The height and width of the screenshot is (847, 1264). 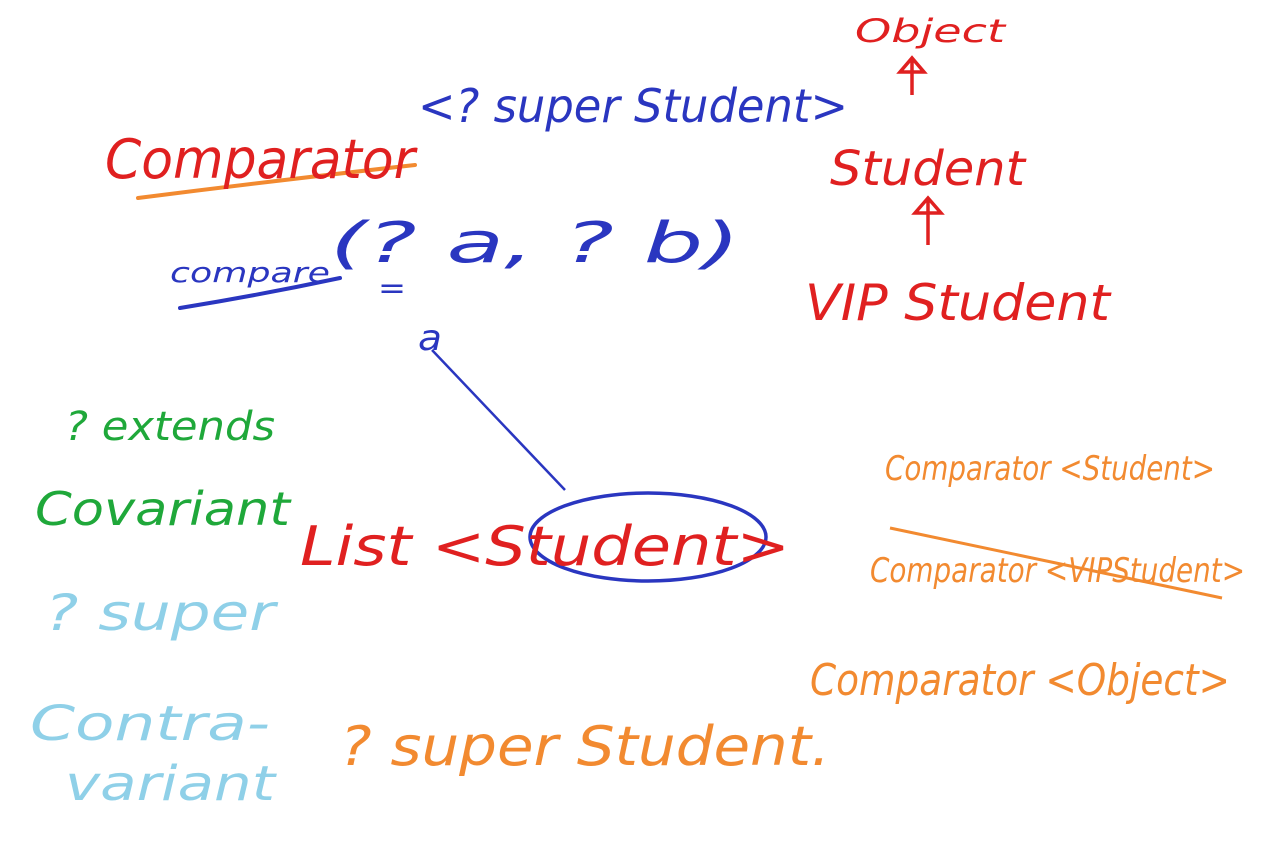 I want to click on variance-term: variant, so click(x=171, y=784).